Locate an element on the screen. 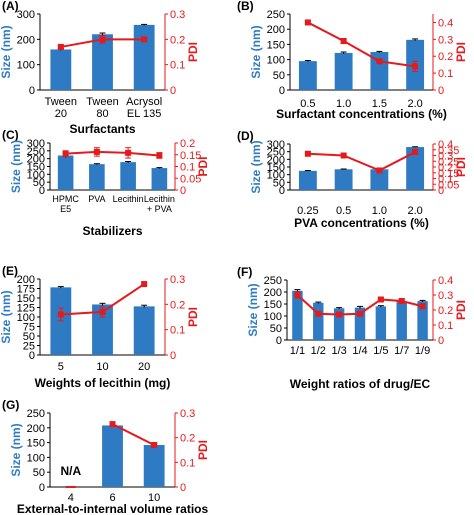  x-tick-label: 1.5 is located at coordinates (379, 104).